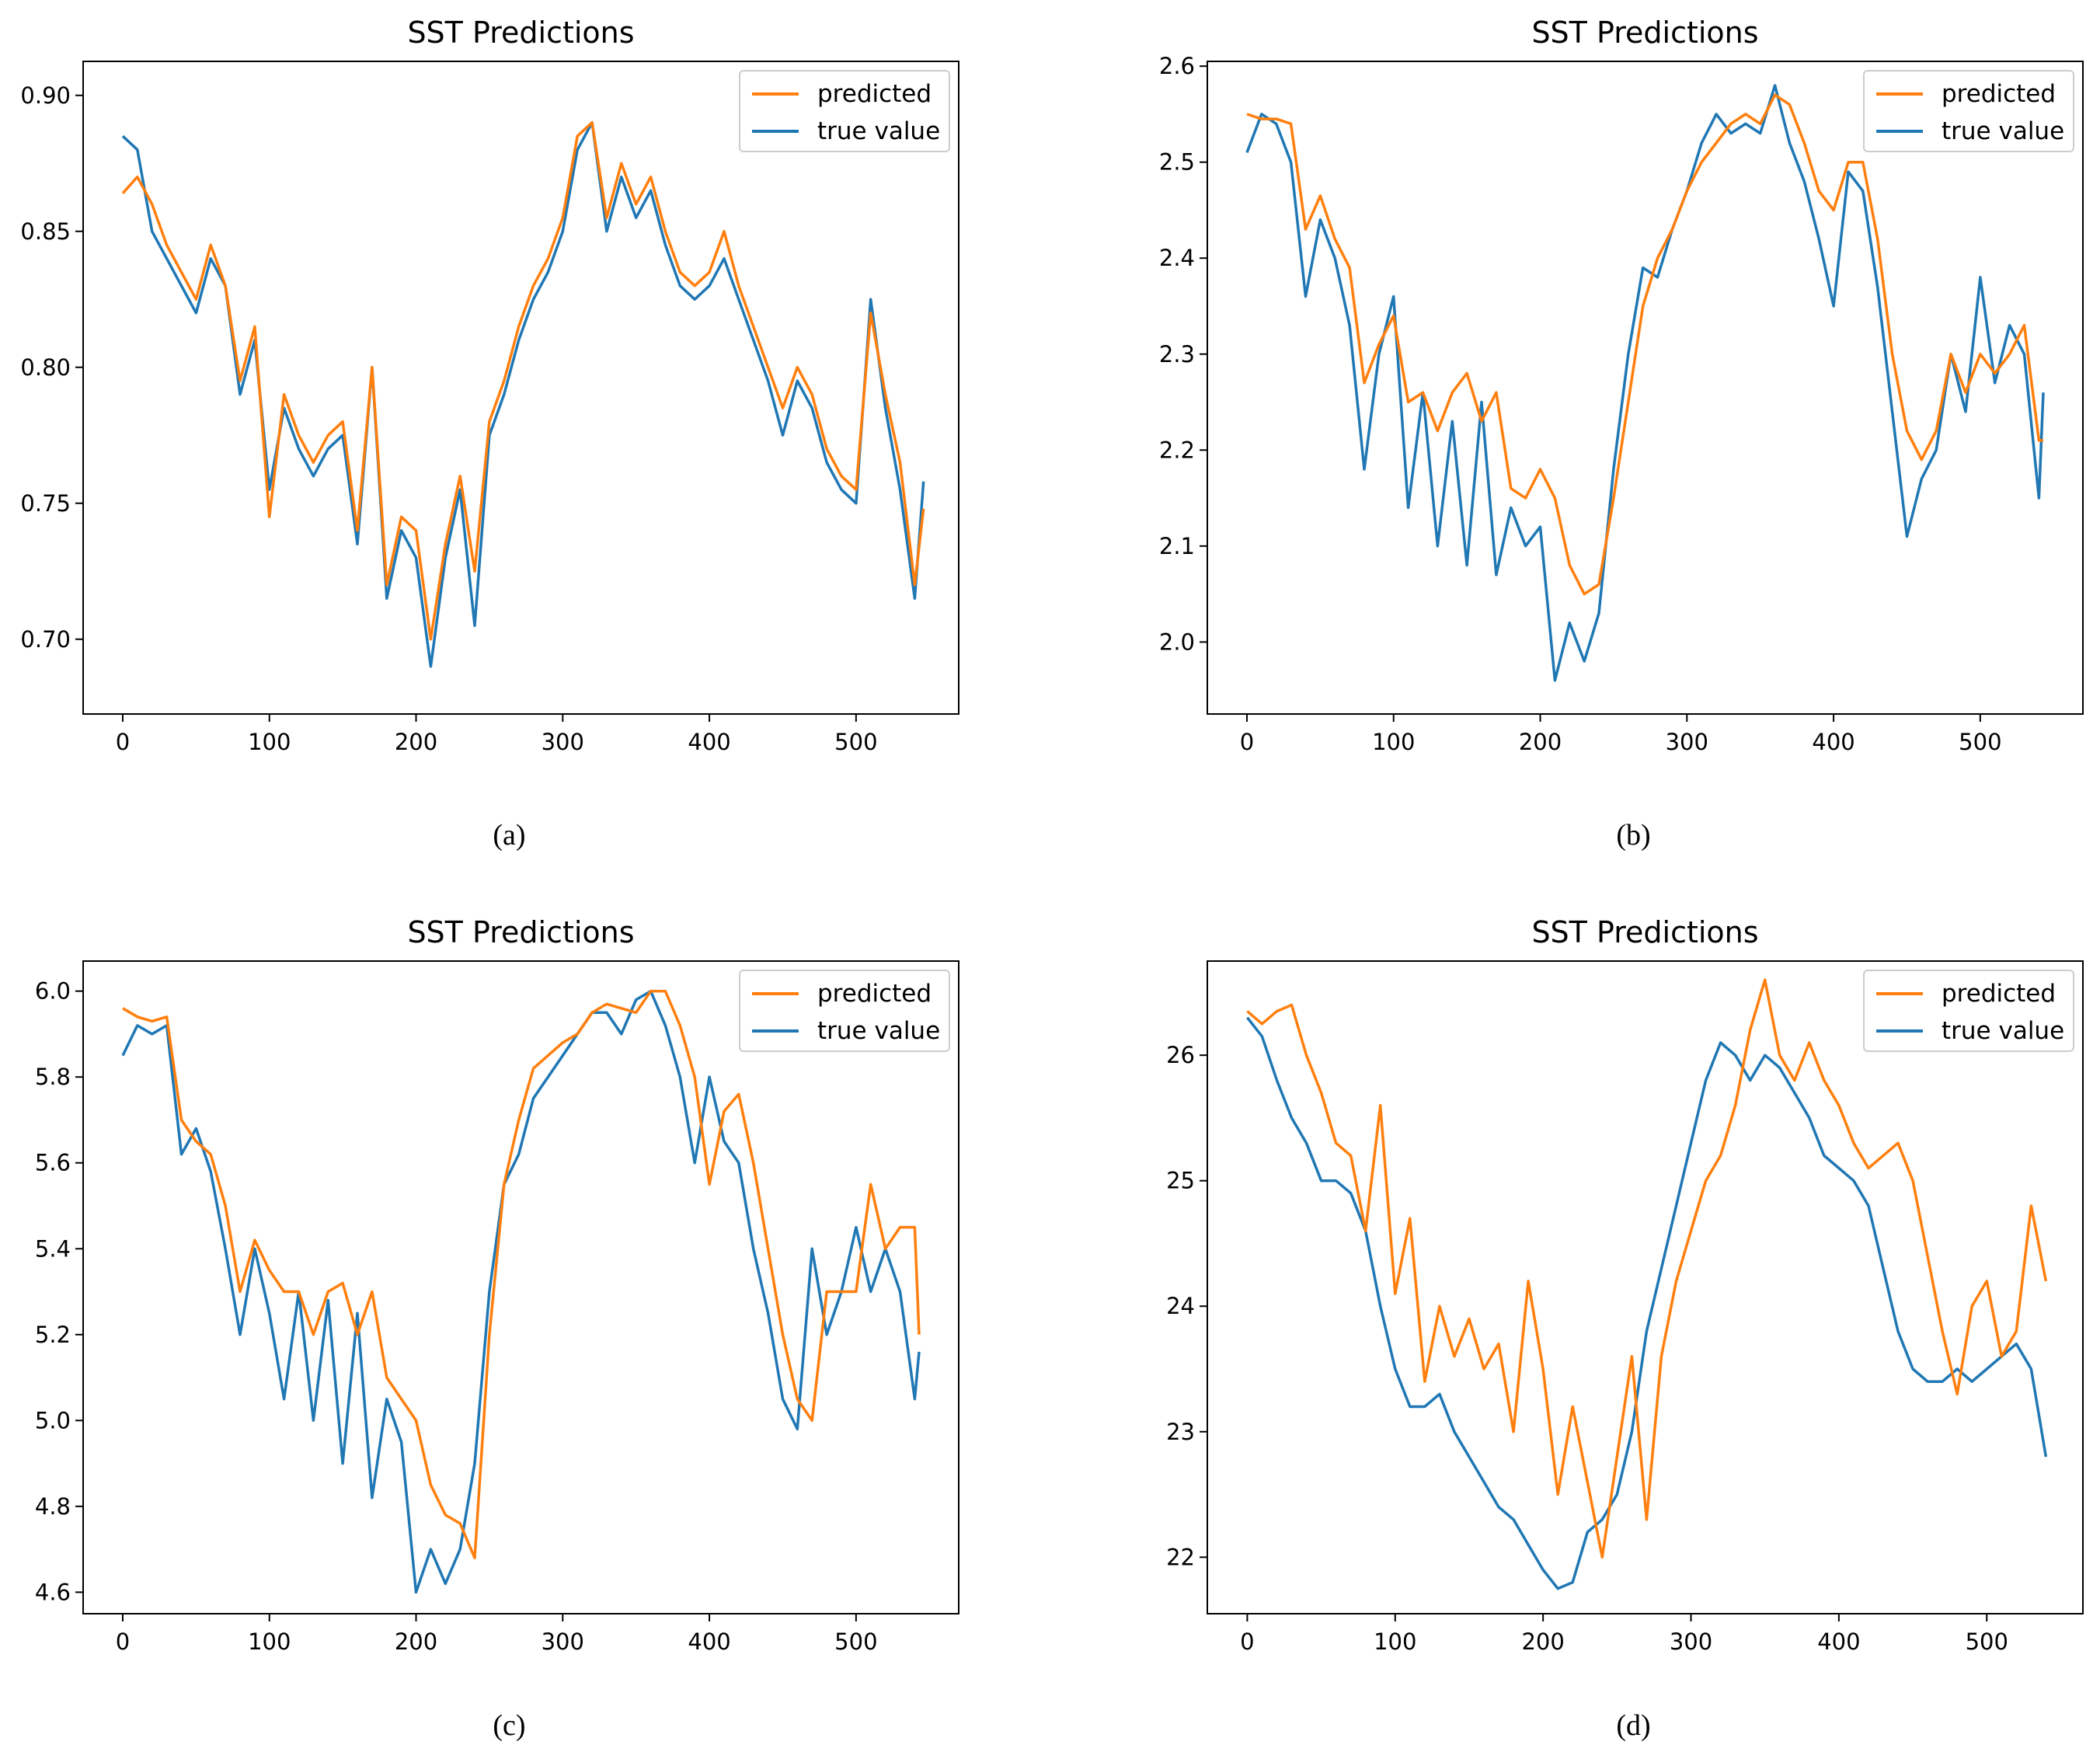  I want to click on y-tick-label: 2.5, so click(1177, 162).